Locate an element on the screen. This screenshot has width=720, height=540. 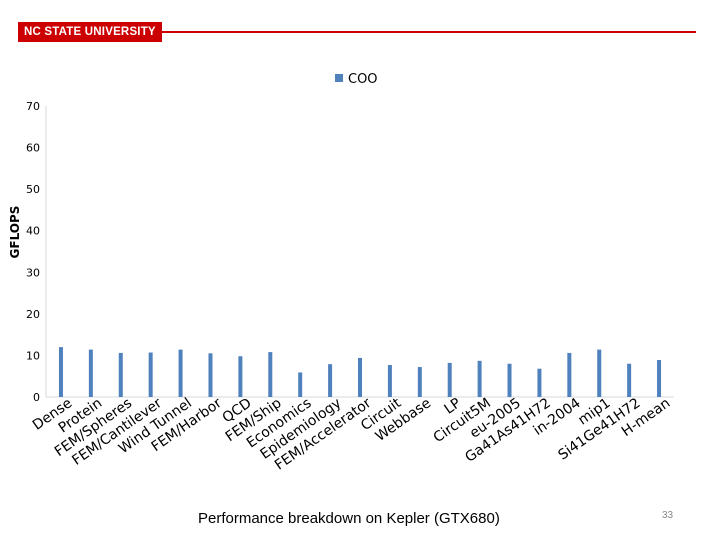
y-tick-label: 60 is located at coordinates (33, 148).